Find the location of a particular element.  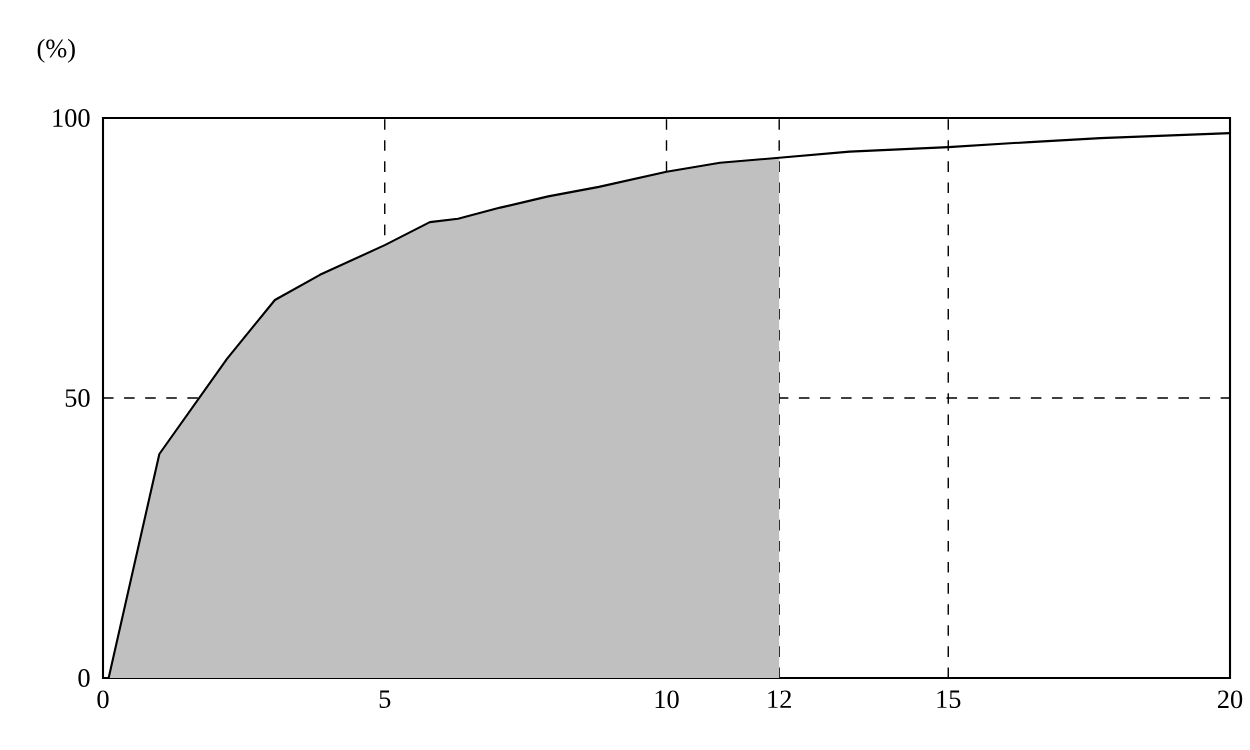

x-tick-label: 20 is located at coordinates (1230, 699).